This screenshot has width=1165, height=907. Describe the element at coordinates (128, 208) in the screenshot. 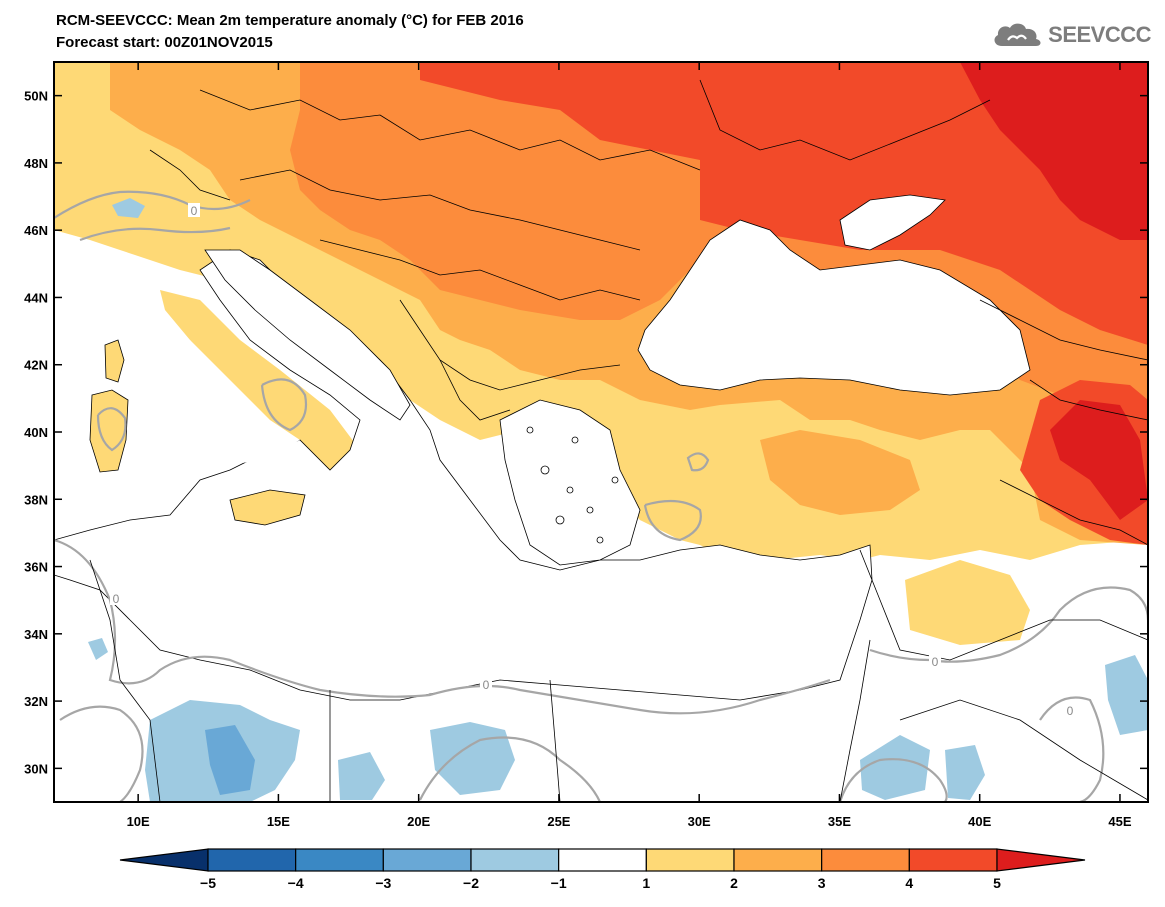

I see `anomaly-neg-1-alps` at that location.